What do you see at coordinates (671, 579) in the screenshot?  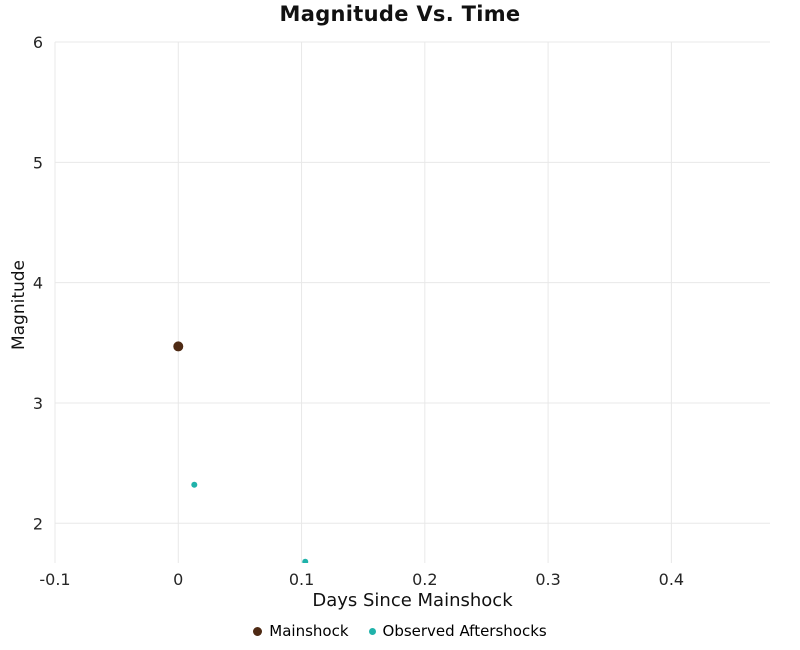 I see `svg-text: 0.4` at bounding box center [671, 579].